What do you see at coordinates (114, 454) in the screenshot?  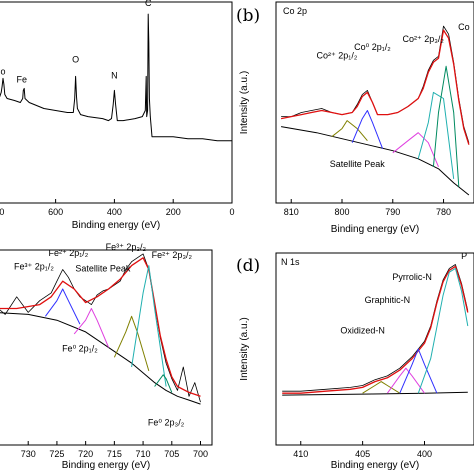 I see `x-tick-label-c: 715` at bounding box center [114, 454].